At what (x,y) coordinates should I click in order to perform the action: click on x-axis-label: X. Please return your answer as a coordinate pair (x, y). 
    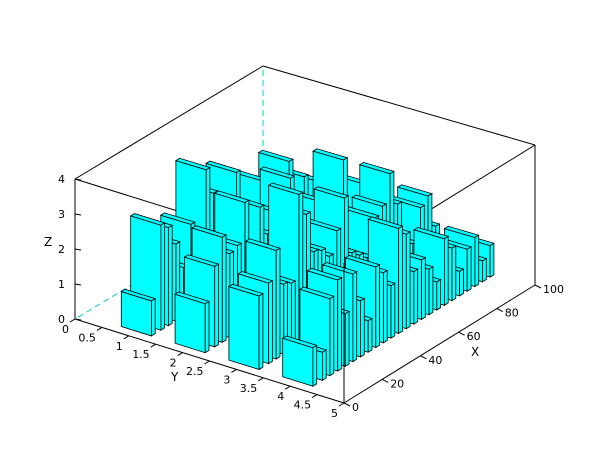
    Looking at the image, I should click on (475, 352).